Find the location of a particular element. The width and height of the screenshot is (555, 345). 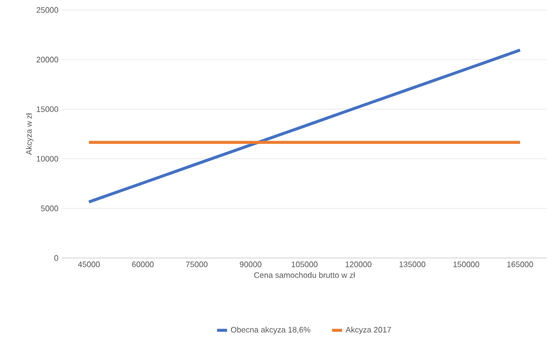

x-tick-label: 90000 is located at coordinates (251, 265).